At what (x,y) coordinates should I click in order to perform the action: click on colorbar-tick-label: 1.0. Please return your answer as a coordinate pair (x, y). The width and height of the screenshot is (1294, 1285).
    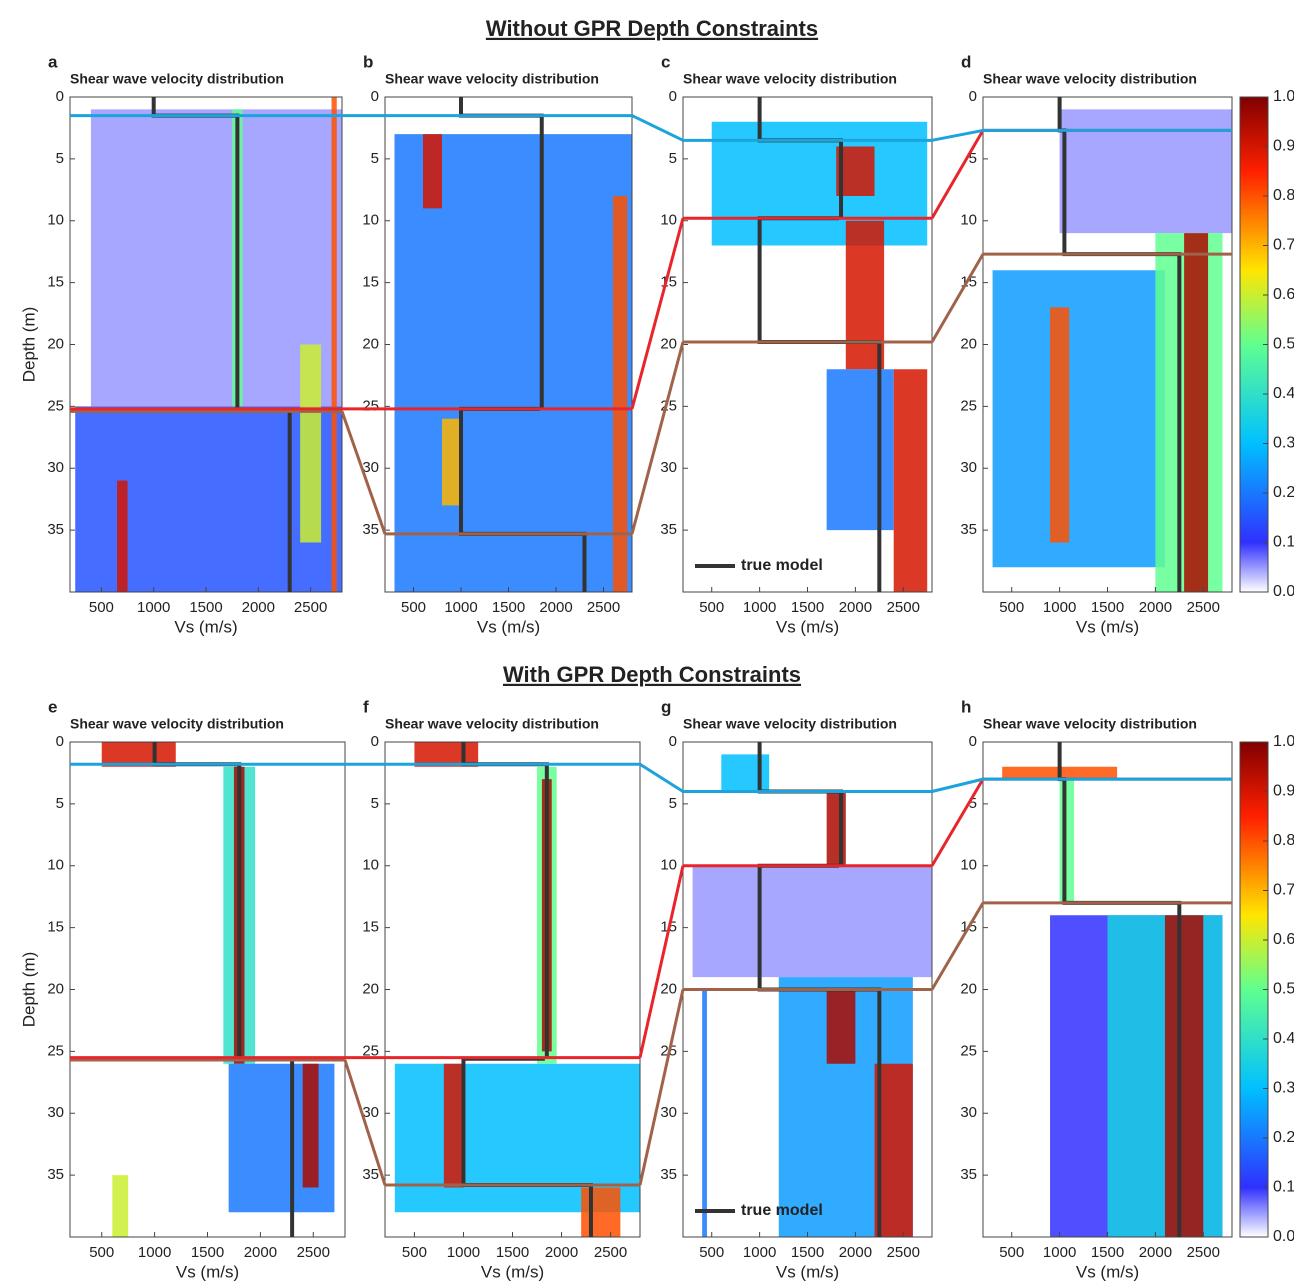
    Looking at the image, I should click on (1283, 96).